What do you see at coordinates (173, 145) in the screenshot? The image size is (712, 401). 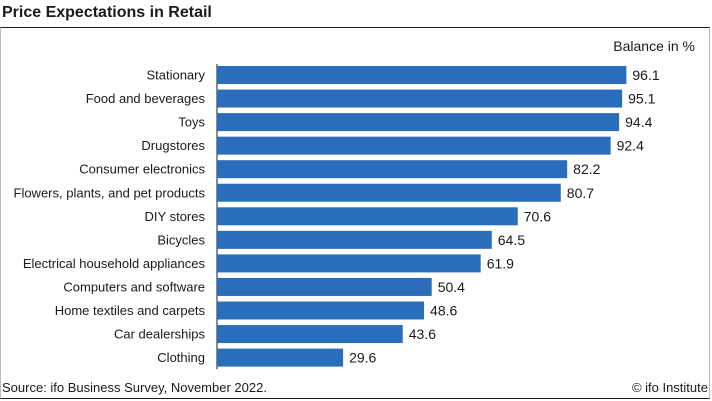 I see `category-label: Drugstores` at bounding box center [173, 145].